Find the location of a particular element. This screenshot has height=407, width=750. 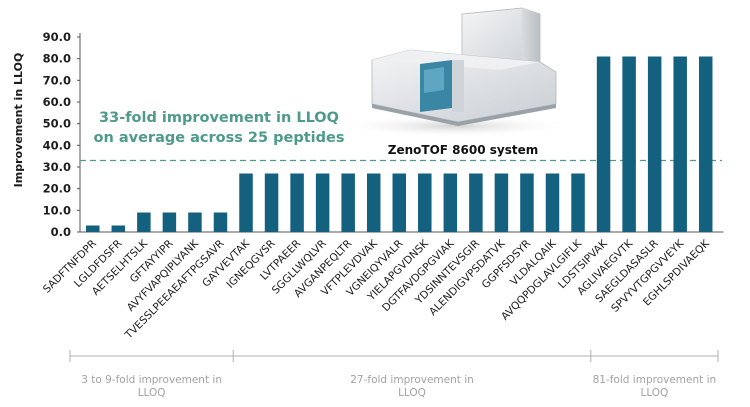

y-tick-label: 30.0 is located at coordinates (57, 167).